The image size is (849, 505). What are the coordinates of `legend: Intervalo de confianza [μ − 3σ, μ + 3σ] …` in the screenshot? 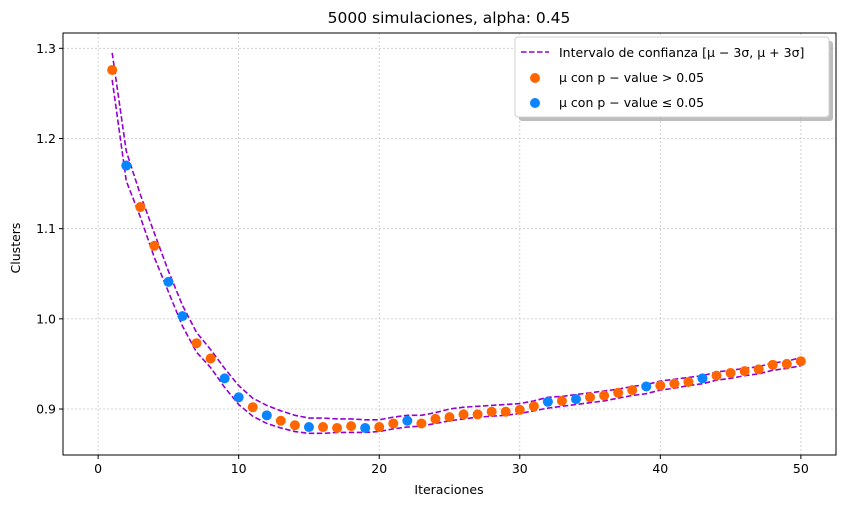 It's located at (673, 78).